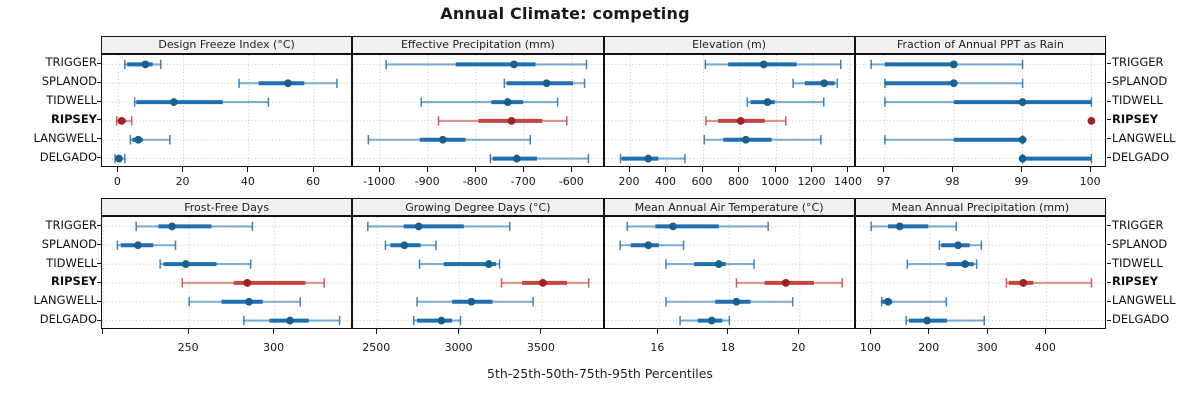 This screenshot has height=400, width=1200. Describe the element at coordinates (1135, 118) in the screenshot. I see `station-label-right-ripsey: RIPSEY` at that location.